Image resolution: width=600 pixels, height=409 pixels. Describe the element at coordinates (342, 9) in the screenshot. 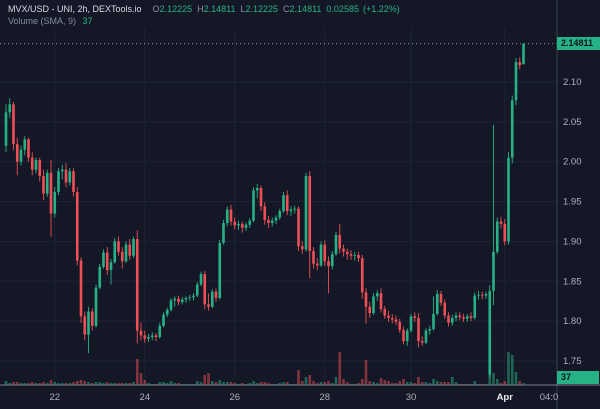

I see `change-abs: 0.02585` at that location.